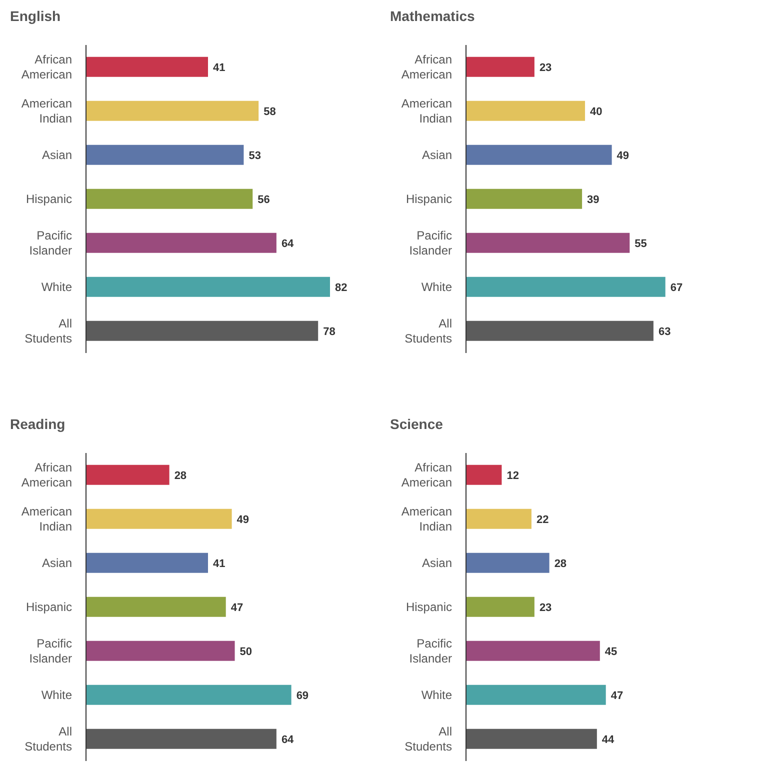  I want to click on chart-title: Reading, so click(38, 425).